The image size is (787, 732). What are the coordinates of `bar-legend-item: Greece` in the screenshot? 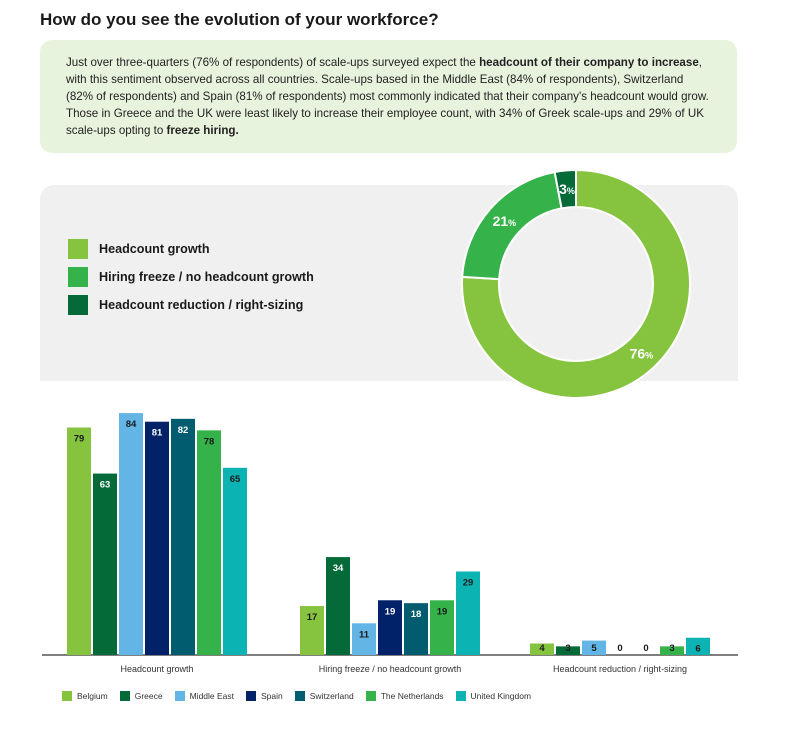 It's located at (141, 696).